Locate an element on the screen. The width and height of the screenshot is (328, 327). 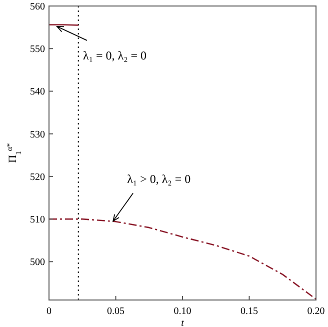
x-tick-label: 0 is located at coordinates (49, 311).